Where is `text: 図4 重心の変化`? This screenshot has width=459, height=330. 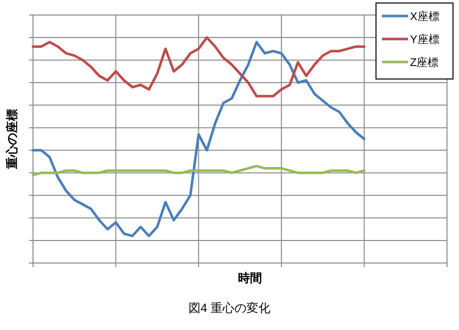
text: 図4 重心の変化 is located at coordinates (229, 308).